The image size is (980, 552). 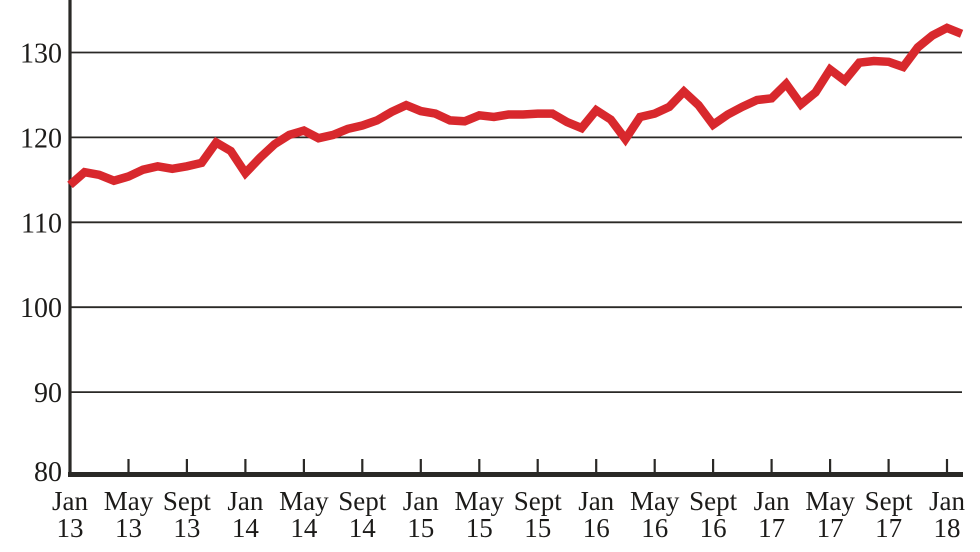 What do you see at coordinates (596, 501) in the screenshot?
I see `x-tick-month-Jan-16: Jan` at bounding box center [596, 501].